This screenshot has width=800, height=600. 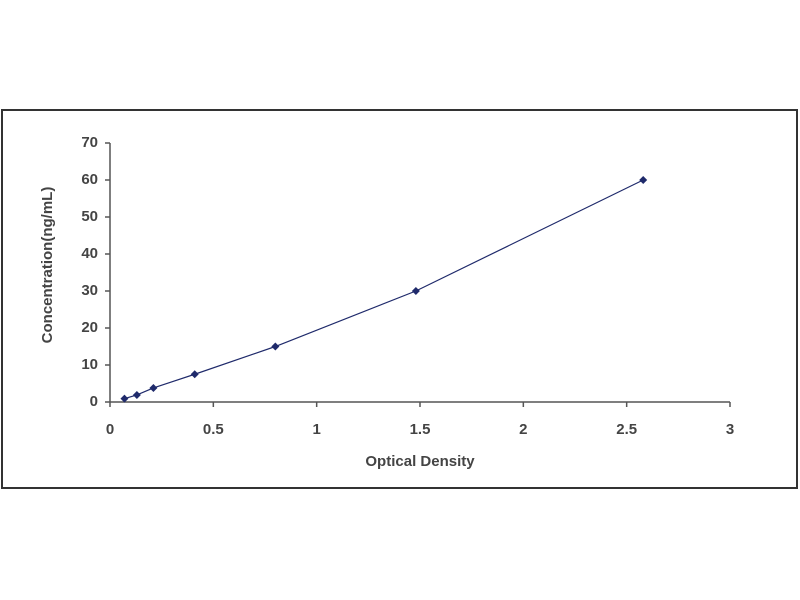 I want to click on y-tick-label: 70, so click(x=89, y=142).